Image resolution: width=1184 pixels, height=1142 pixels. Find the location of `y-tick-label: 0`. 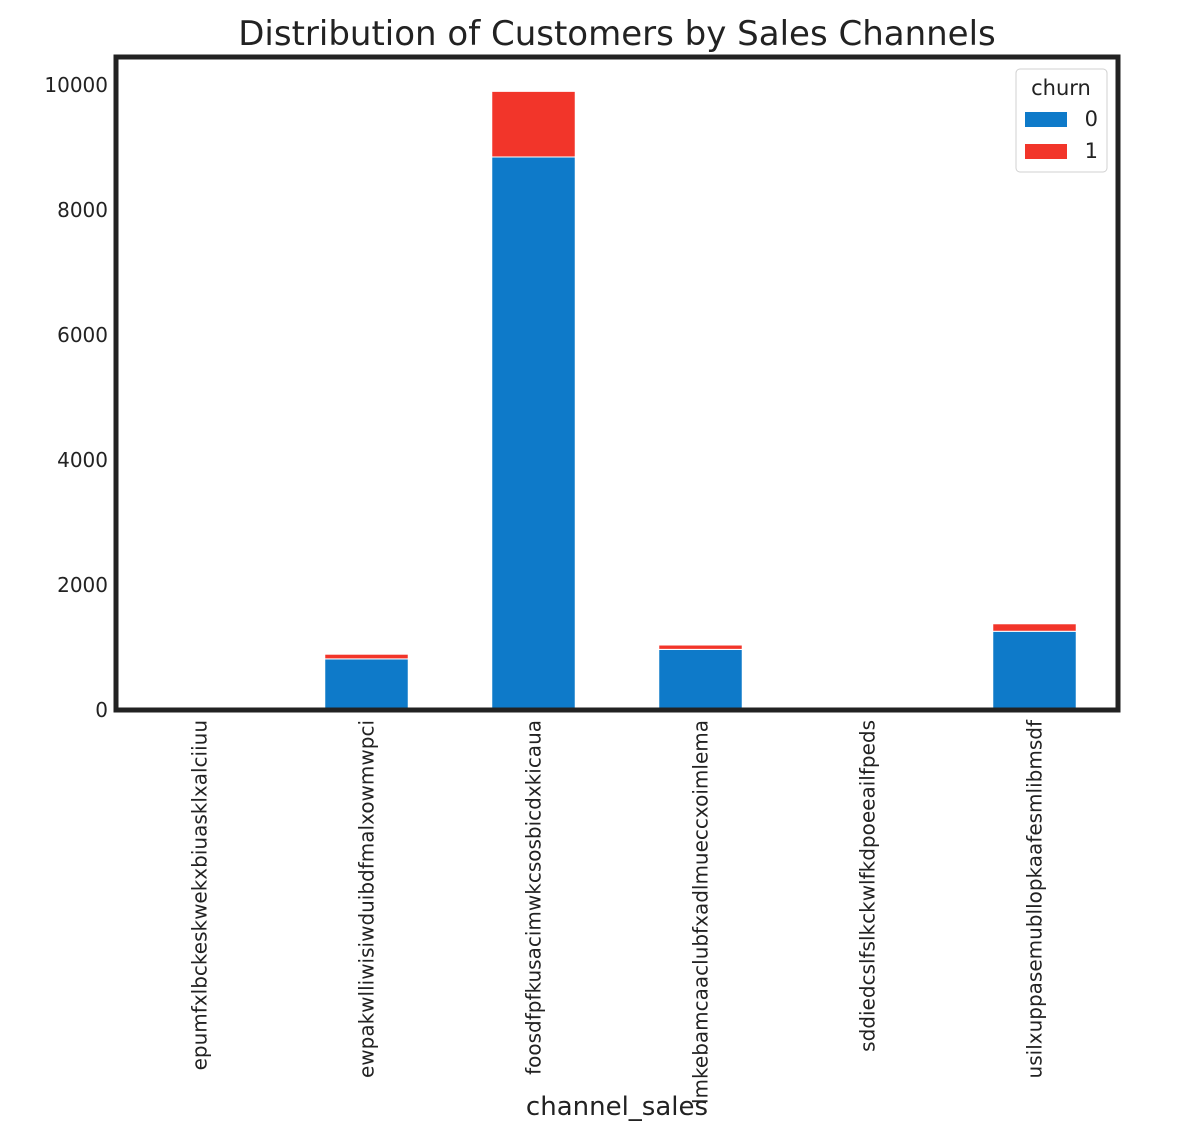

y-tick-label: 0 is located at coordinates (101, 710).